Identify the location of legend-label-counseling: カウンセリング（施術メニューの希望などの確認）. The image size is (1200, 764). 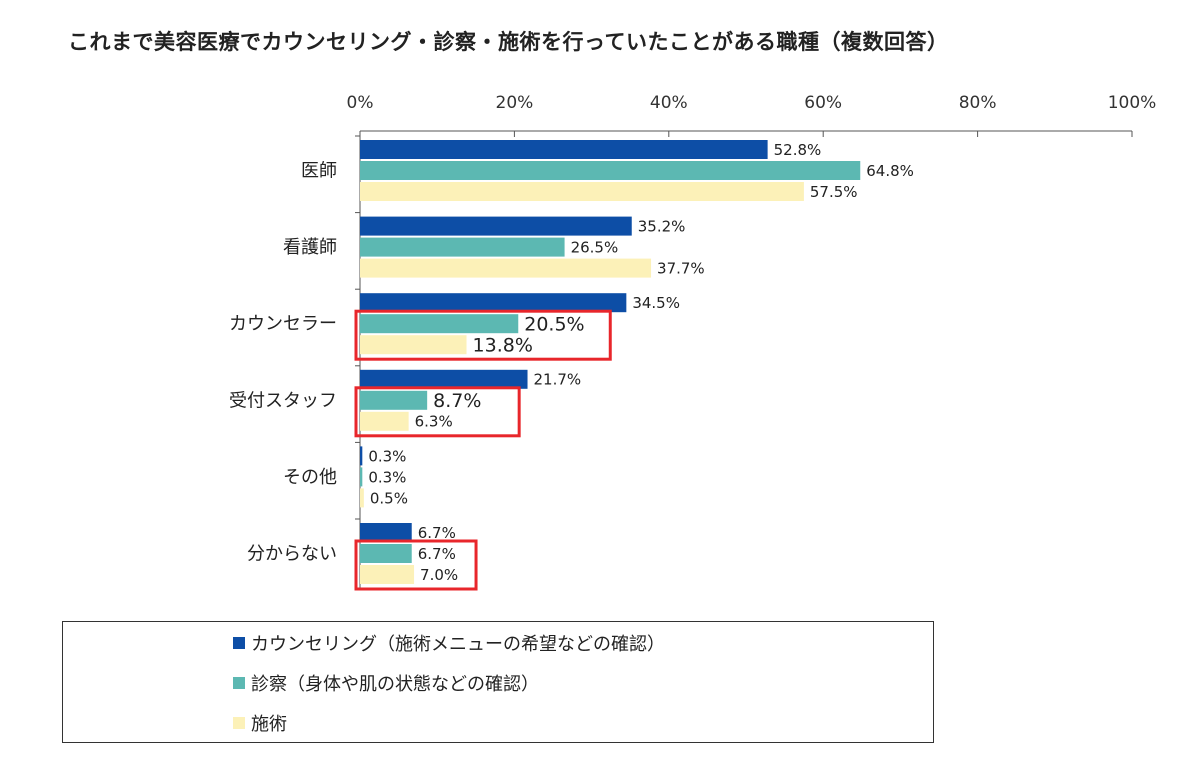
(458, 644).